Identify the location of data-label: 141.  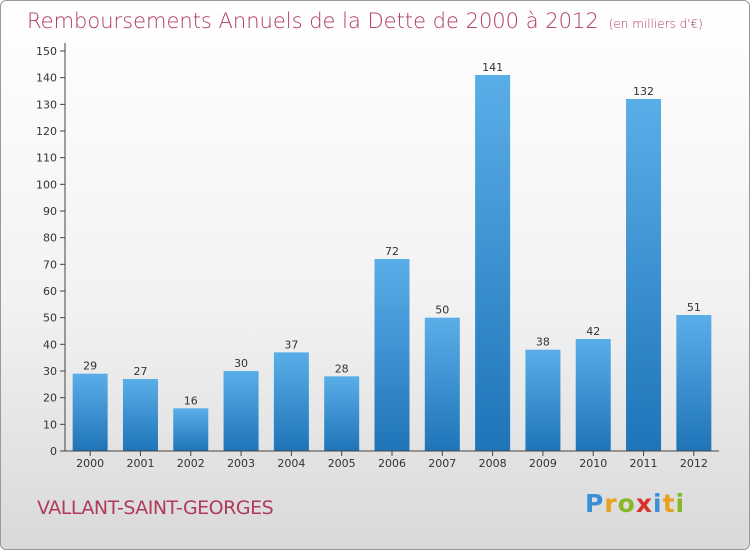
(492, 67).